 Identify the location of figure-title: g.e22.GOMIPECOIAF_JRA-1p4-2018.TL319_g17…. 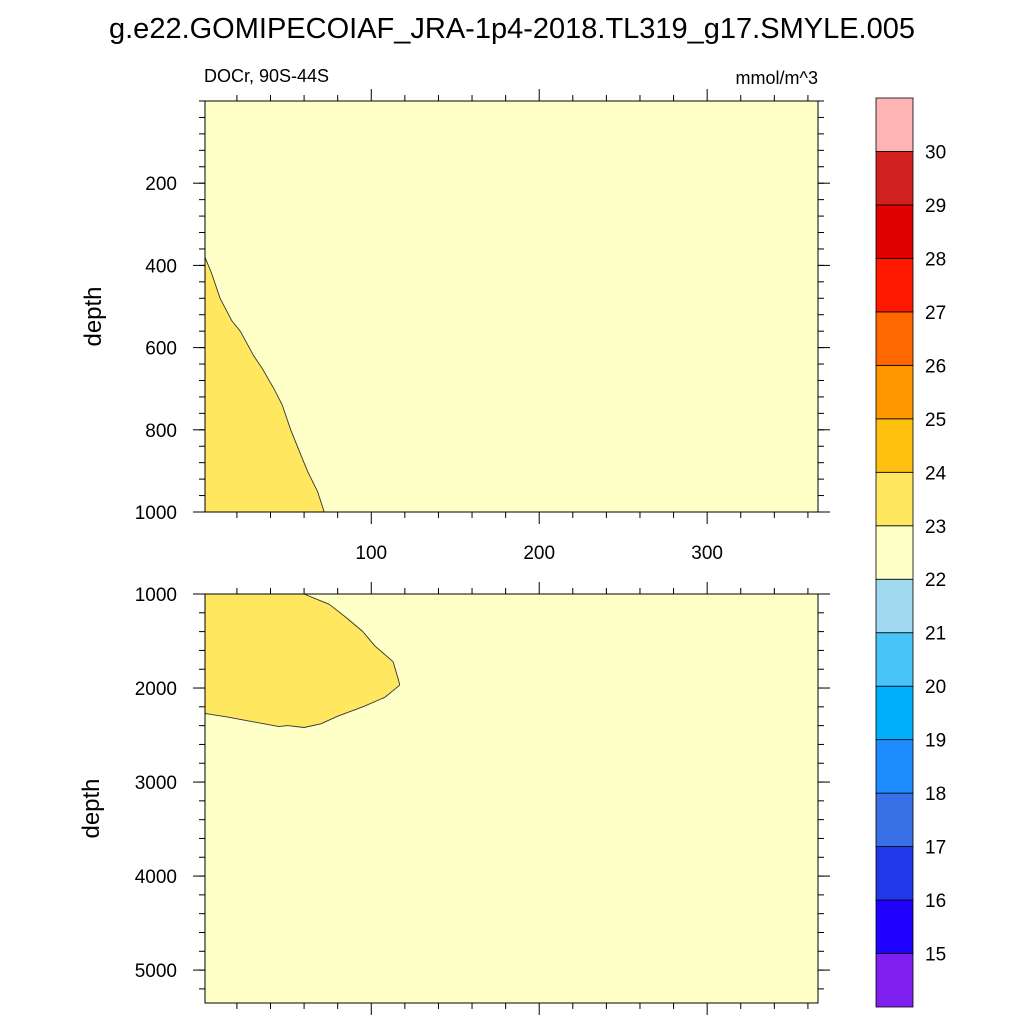
(512, 29).